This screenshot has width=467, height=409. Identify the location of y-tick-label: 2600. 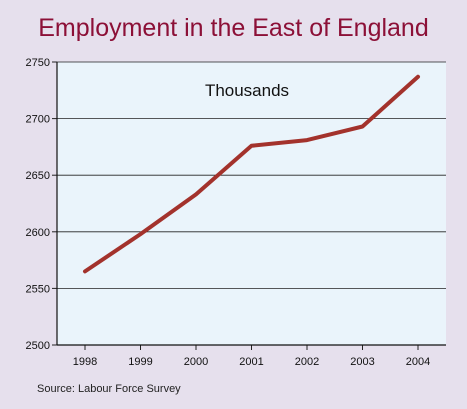
(38, 233).